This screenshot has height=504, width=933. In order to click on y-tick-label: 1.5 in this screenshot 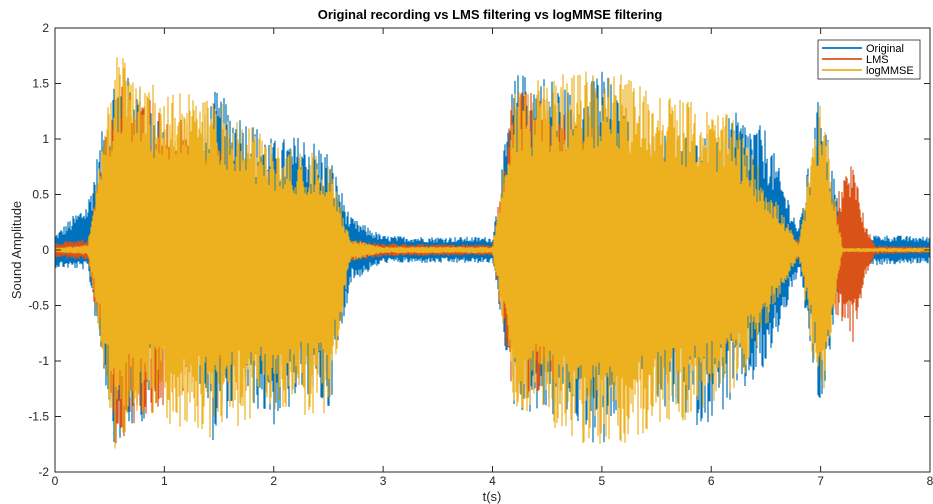, I will do `click(40, 84)`.